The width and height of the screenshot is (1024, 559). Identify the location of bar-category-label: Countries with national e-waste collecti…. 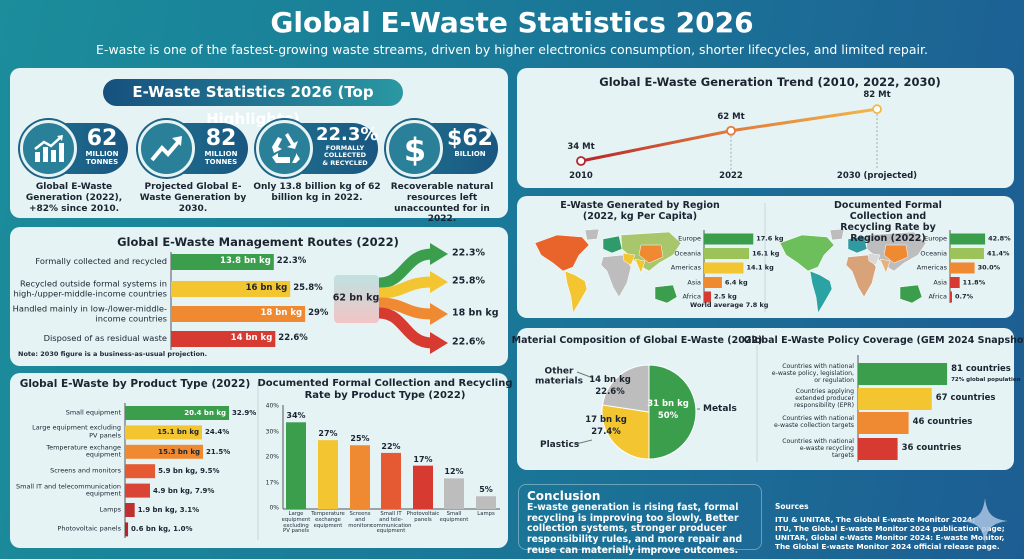
(813, 422).